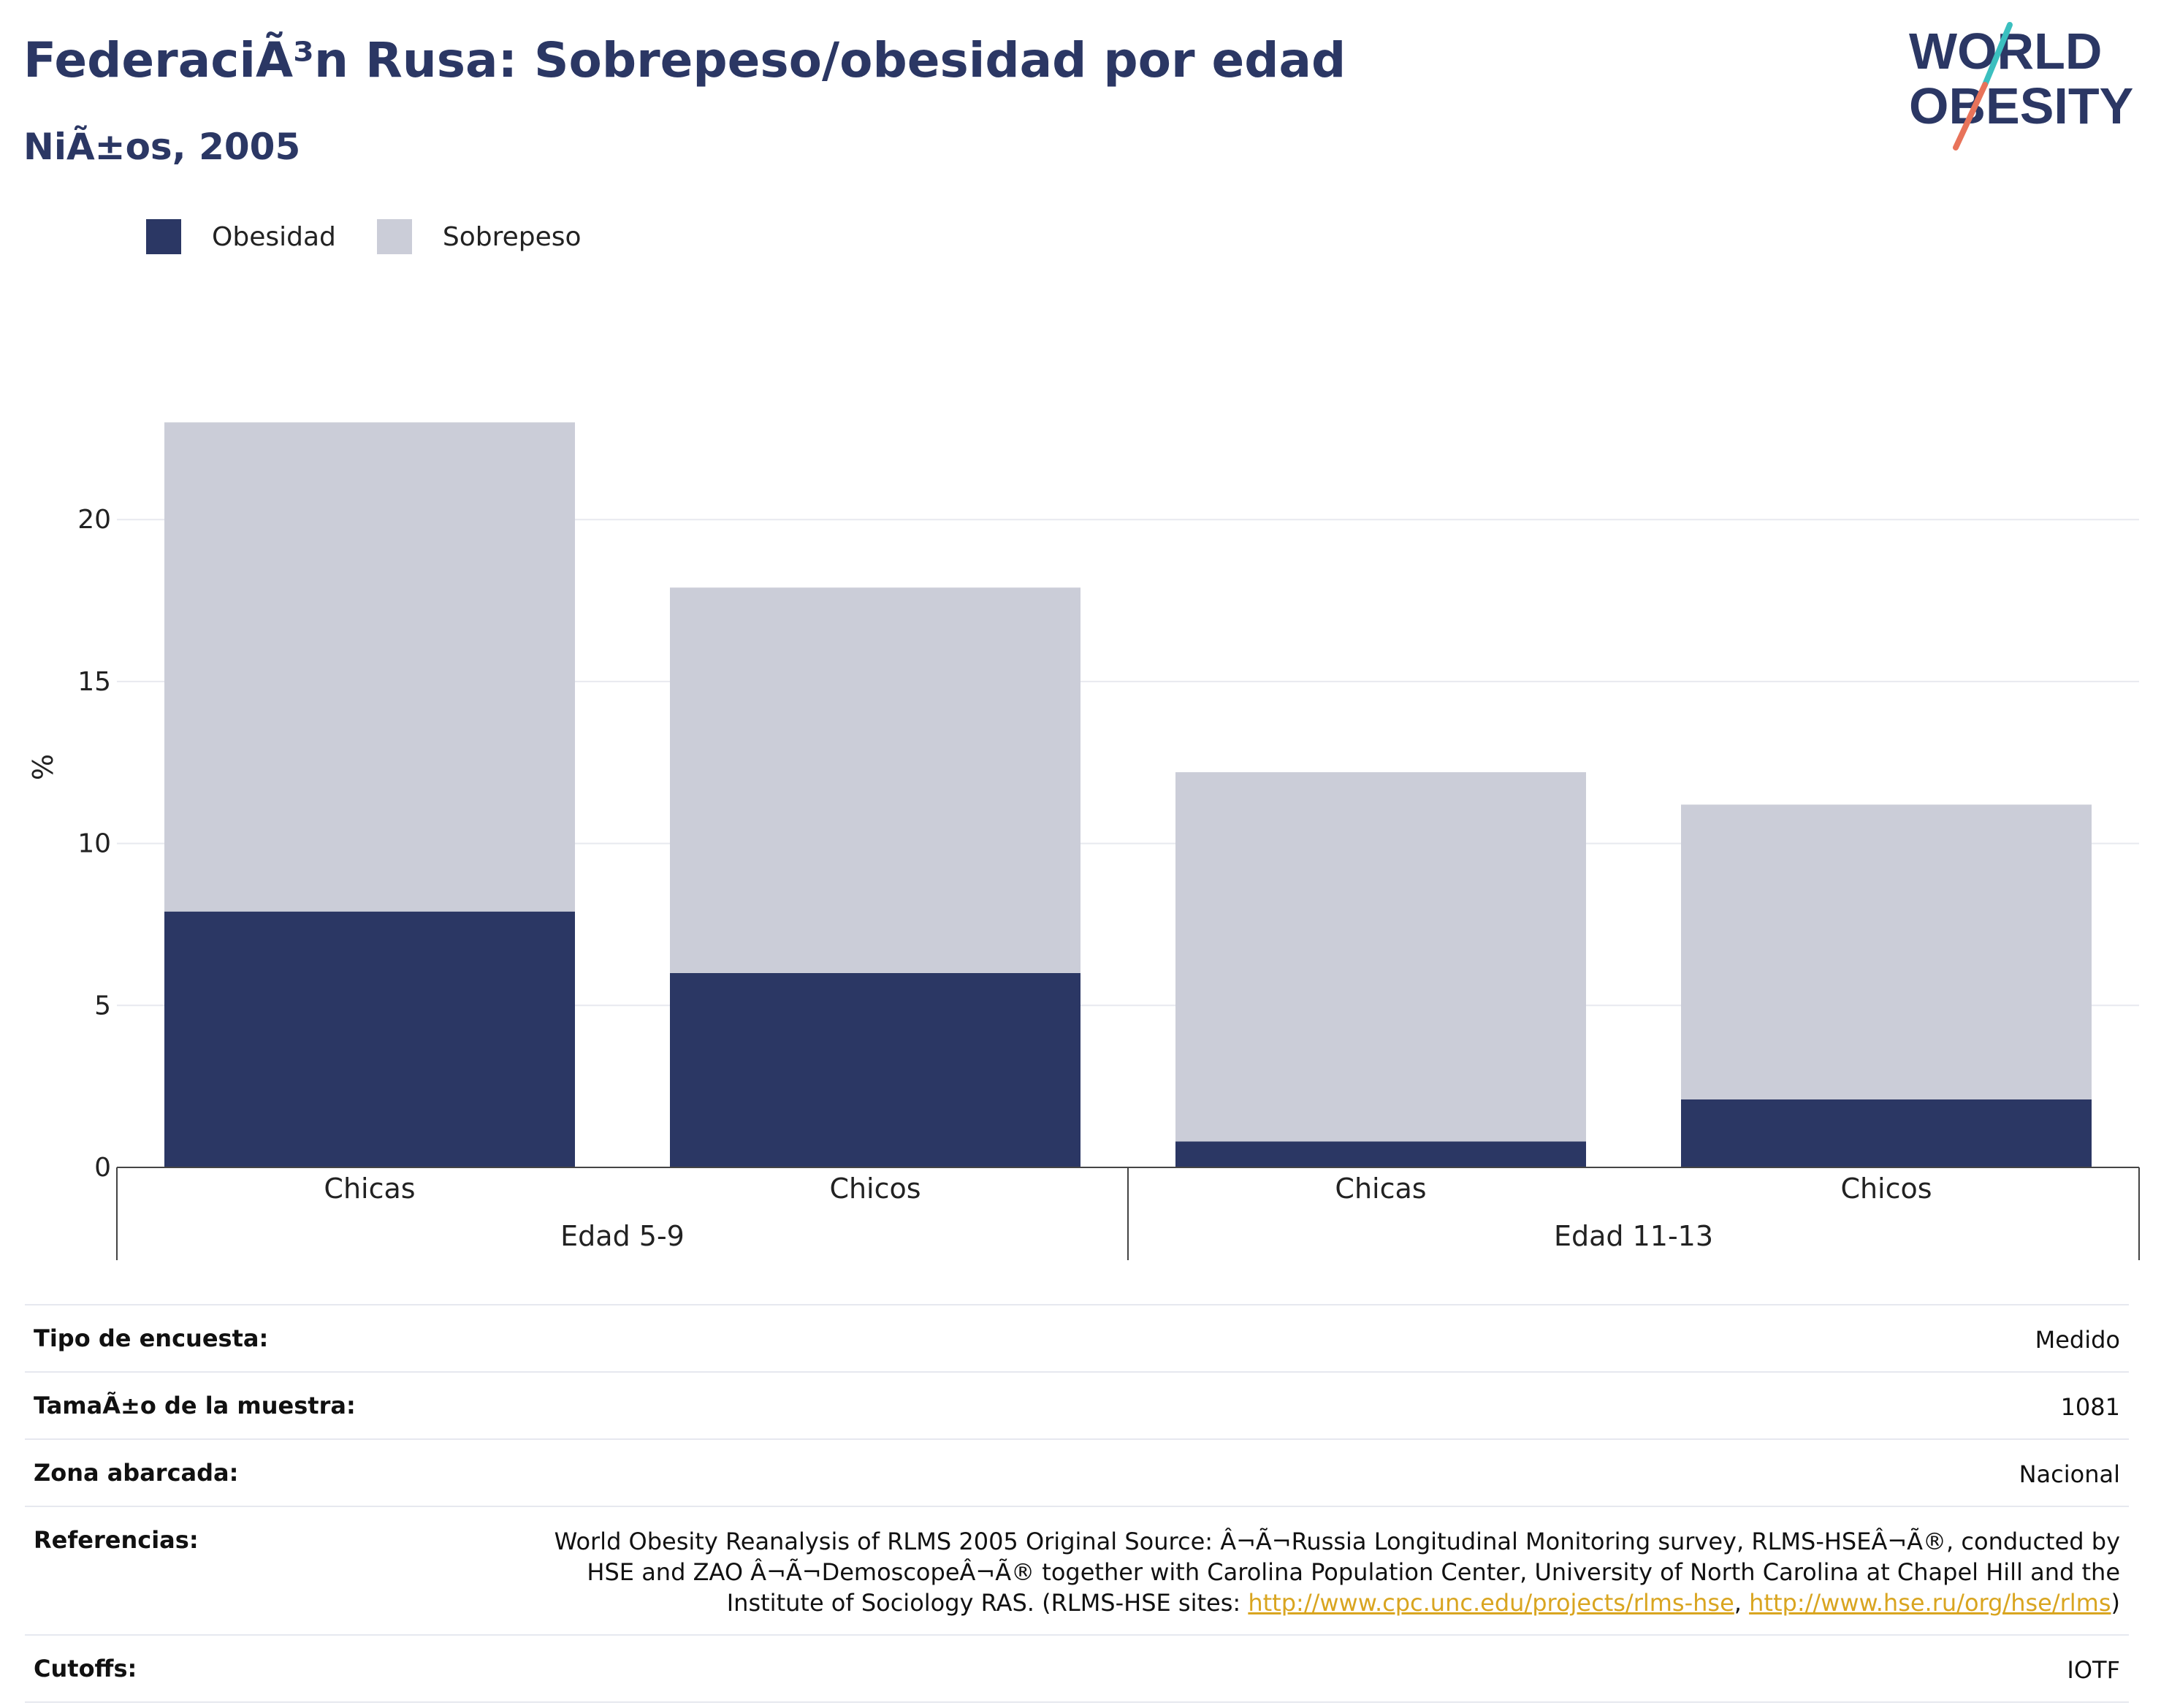  I want to click on info-key: Tipo de encuesta:, so click(151, 1338).